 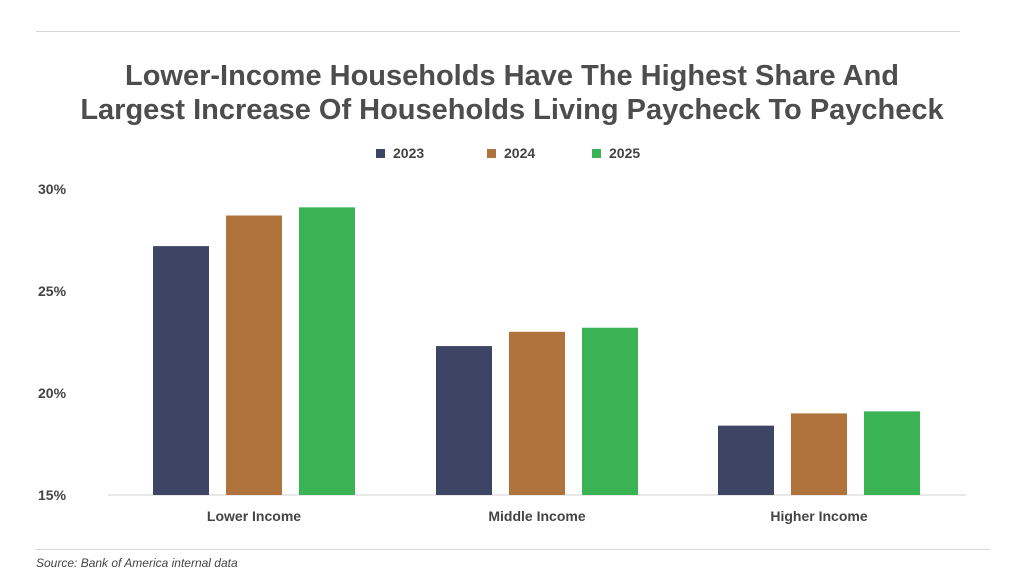 I want to click on bar-2023-lower-income, so click(x=181, y=370).